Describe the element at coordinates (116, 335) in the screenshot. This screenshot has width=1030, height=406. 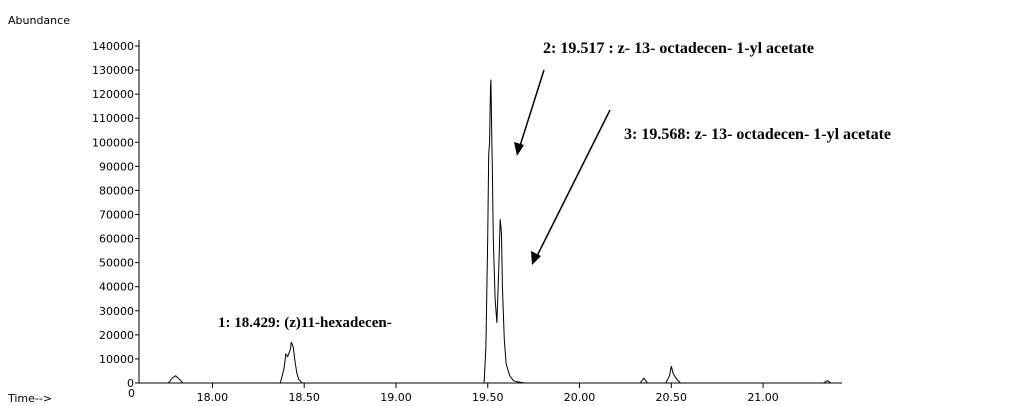
I see `y-tick-label: 20000` at that location.